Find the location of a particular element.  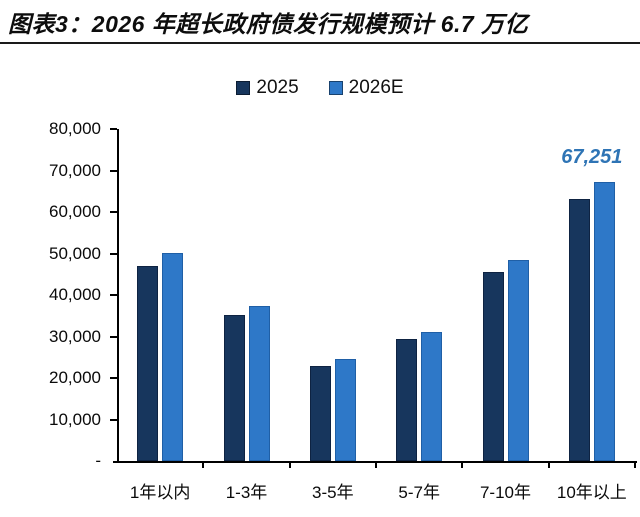

legend-item-2025: 2025 is located at coordinates (267, 88).